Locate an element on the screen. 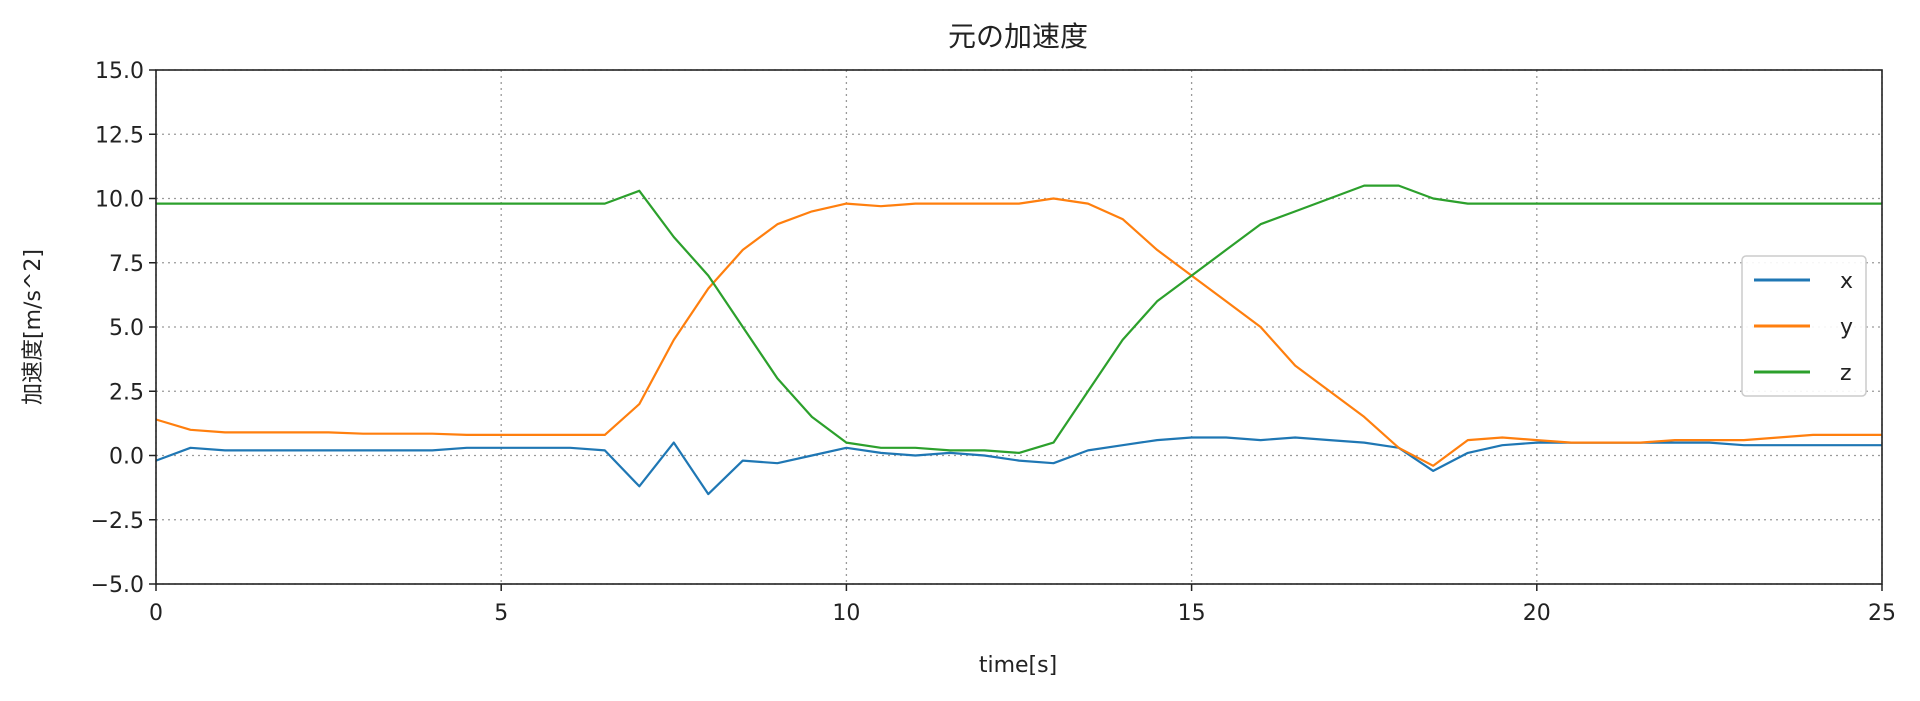 The width and height of the screenshot is (1920, 701). y-tick-label: 5.0 is located at coordinates (126, 328).